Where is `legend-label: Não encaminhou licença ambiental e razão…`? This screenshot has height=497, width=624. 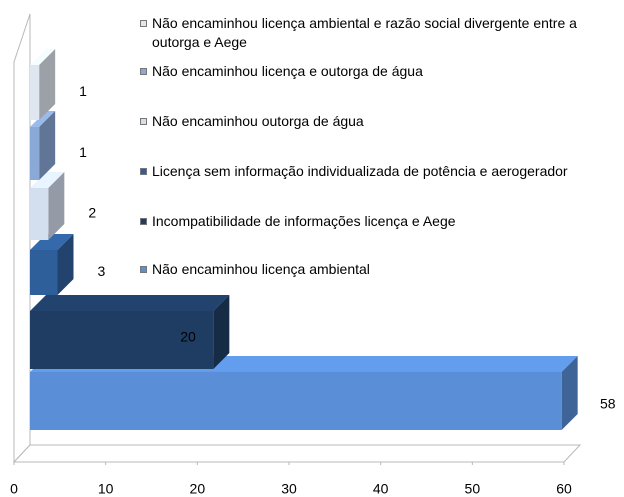 legend-label: Não encaminhou licença ambiental e razão… is located at coordinates (364, 32).